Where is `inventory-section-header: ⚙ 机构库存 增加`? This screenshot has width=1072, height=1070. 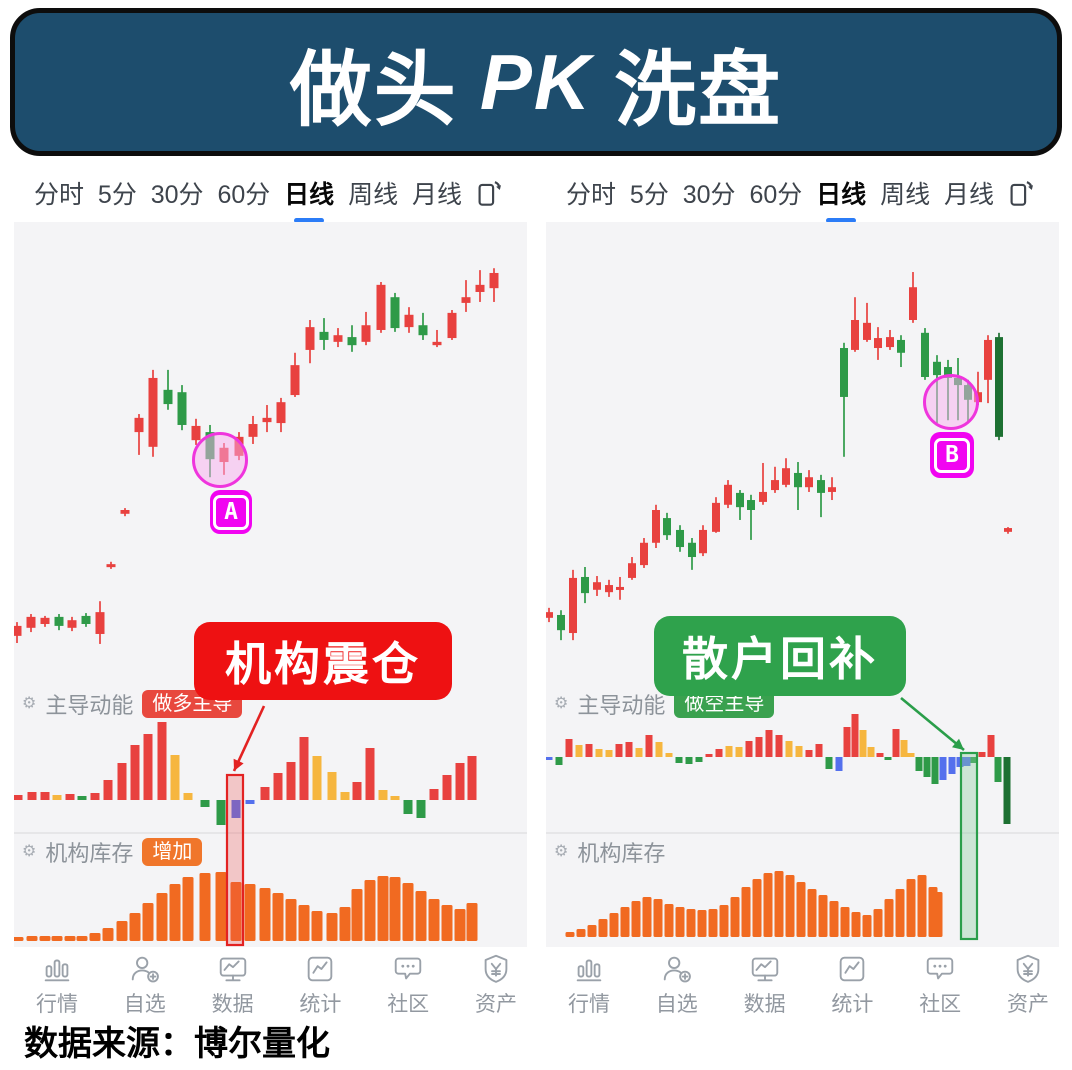 inventory-section-header: ⚙ 机构库存 增加 is located at coordinates (112, 852).